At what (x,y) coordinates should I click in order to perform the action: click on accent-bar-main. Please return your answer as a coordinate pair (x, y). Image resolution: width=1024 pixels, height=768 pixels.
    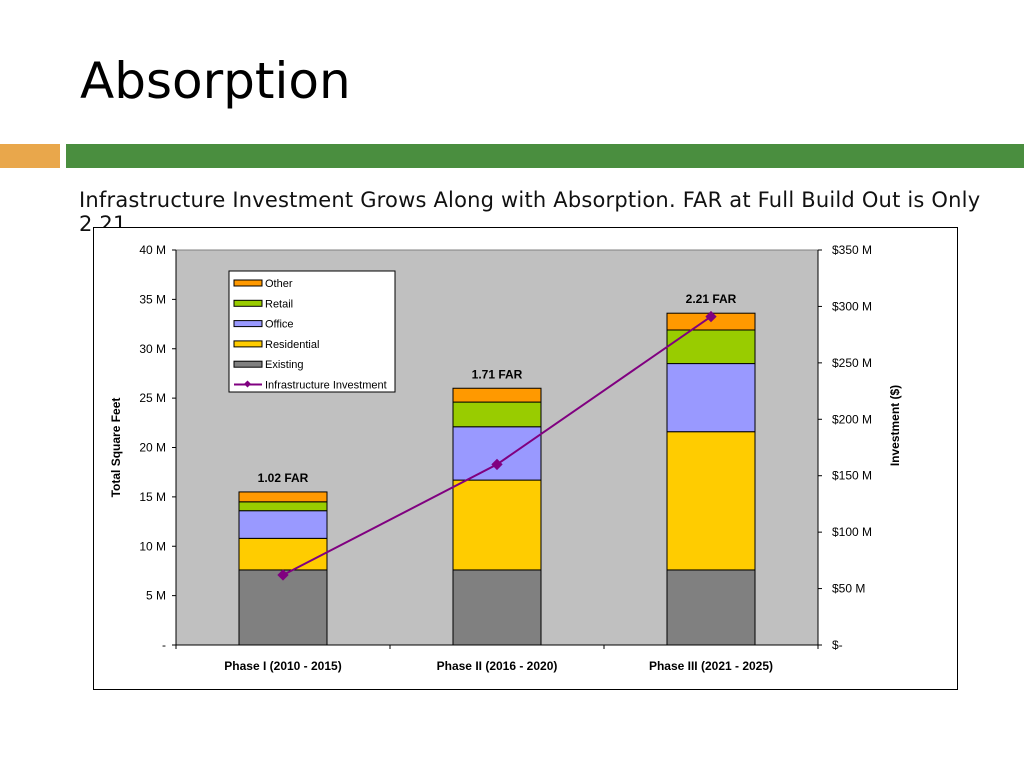
    Looking at the image, I should click on (545, 156).